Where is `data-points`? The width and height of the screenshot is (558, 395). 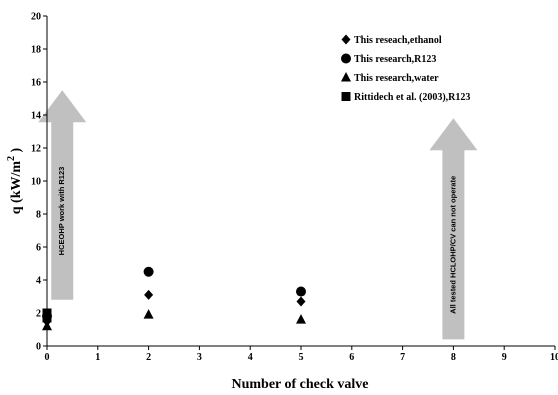 data-points is located at coordinates (174, 298).